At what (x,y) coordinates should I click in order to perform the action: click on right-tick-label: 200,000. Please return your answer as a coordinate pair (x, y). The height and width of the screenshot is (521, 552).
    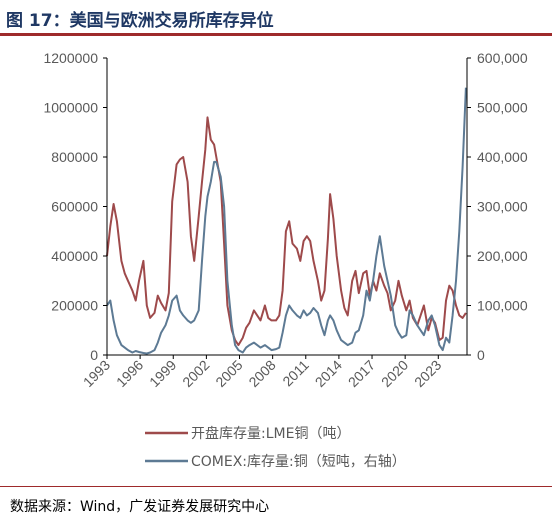
    Looking at the image, I should click on (502, 256).